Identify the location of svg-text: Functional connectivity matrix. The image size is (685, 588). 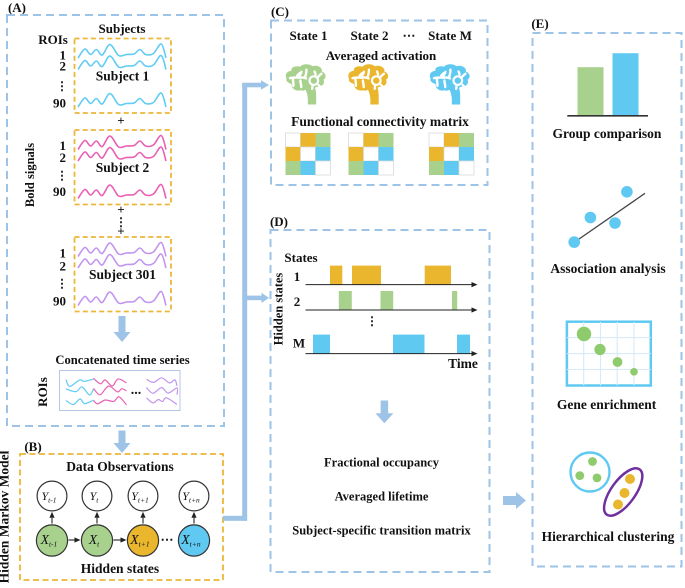
(380, 121).